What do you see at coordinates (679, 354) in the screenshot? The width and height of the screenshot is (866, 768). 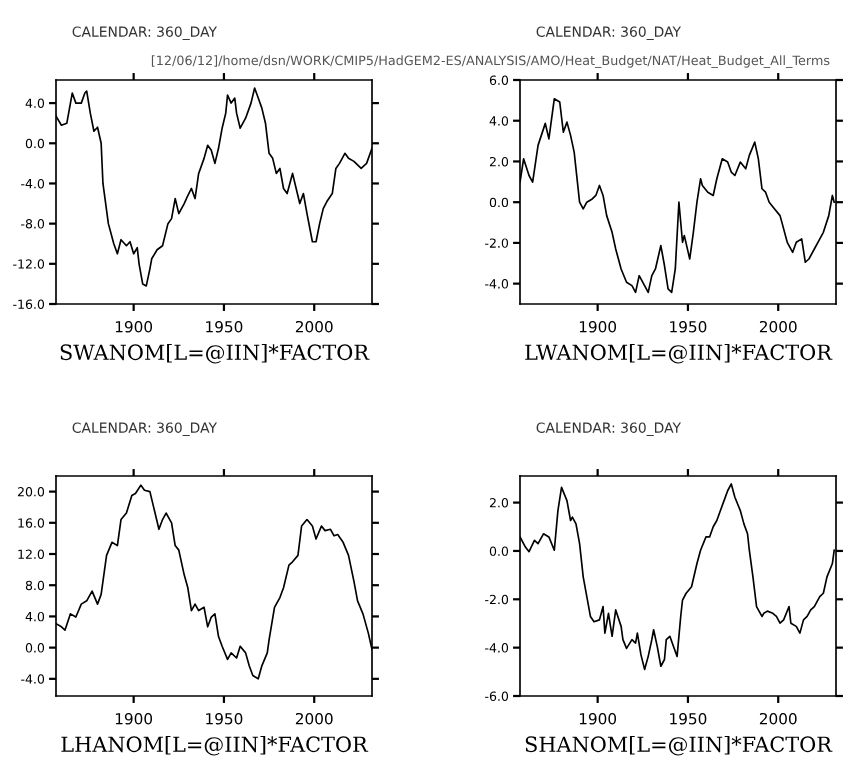 I see `text: LWANOM[L=@IIN]*FACTOR` at bounding box center [679, 354].